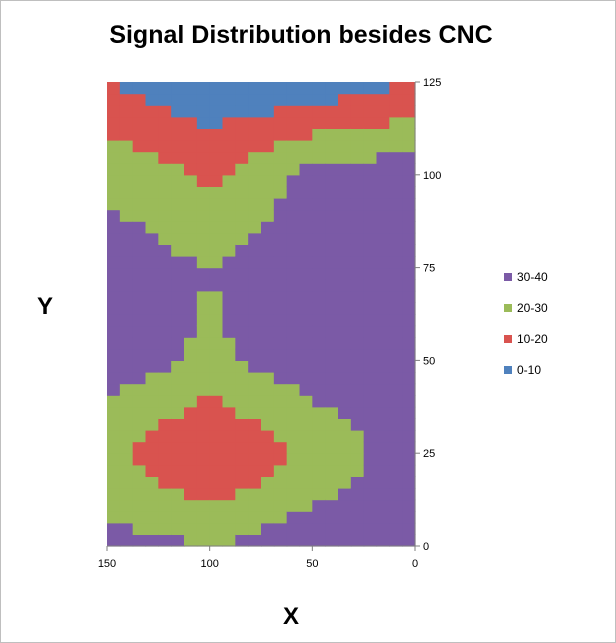 The image size is (616, 643). I want to click on legend-item: 0-10, so click(526, 369).